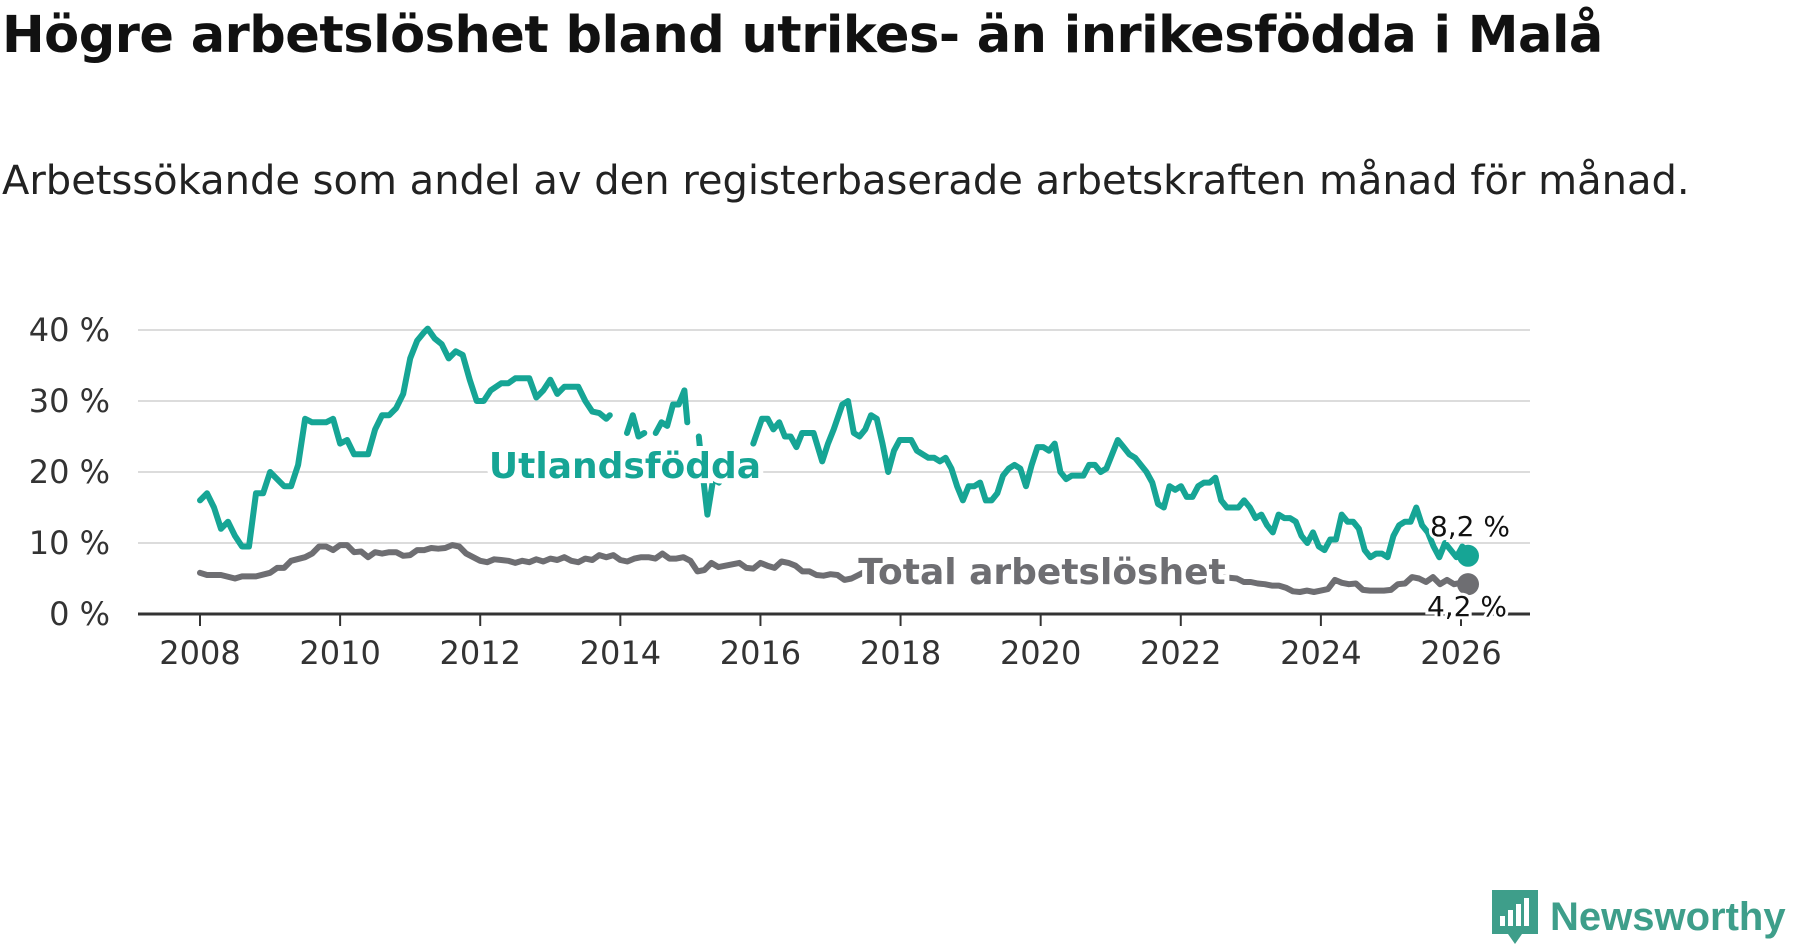  I want to click on label-layer: 8,2 % 4,2 % Utlandsfödda Total arbetslöshet, so click(998, 533).